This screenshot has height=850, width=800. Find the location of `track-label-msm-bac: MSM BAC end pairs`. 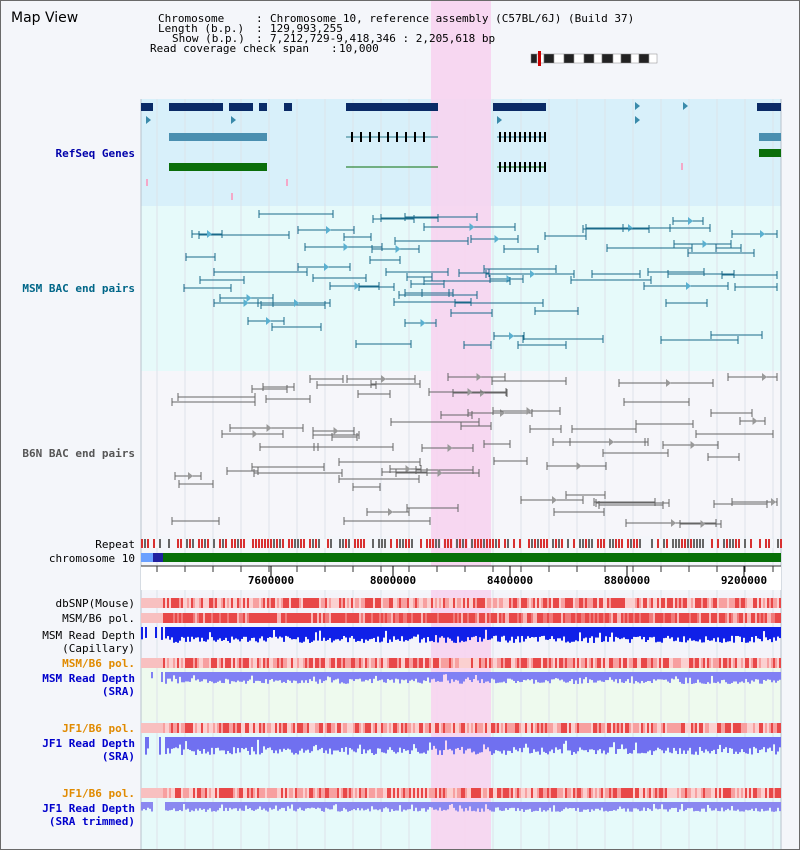

track-label-msm-bac: MSM BAC end pairs is located at coordinates (78, 288).